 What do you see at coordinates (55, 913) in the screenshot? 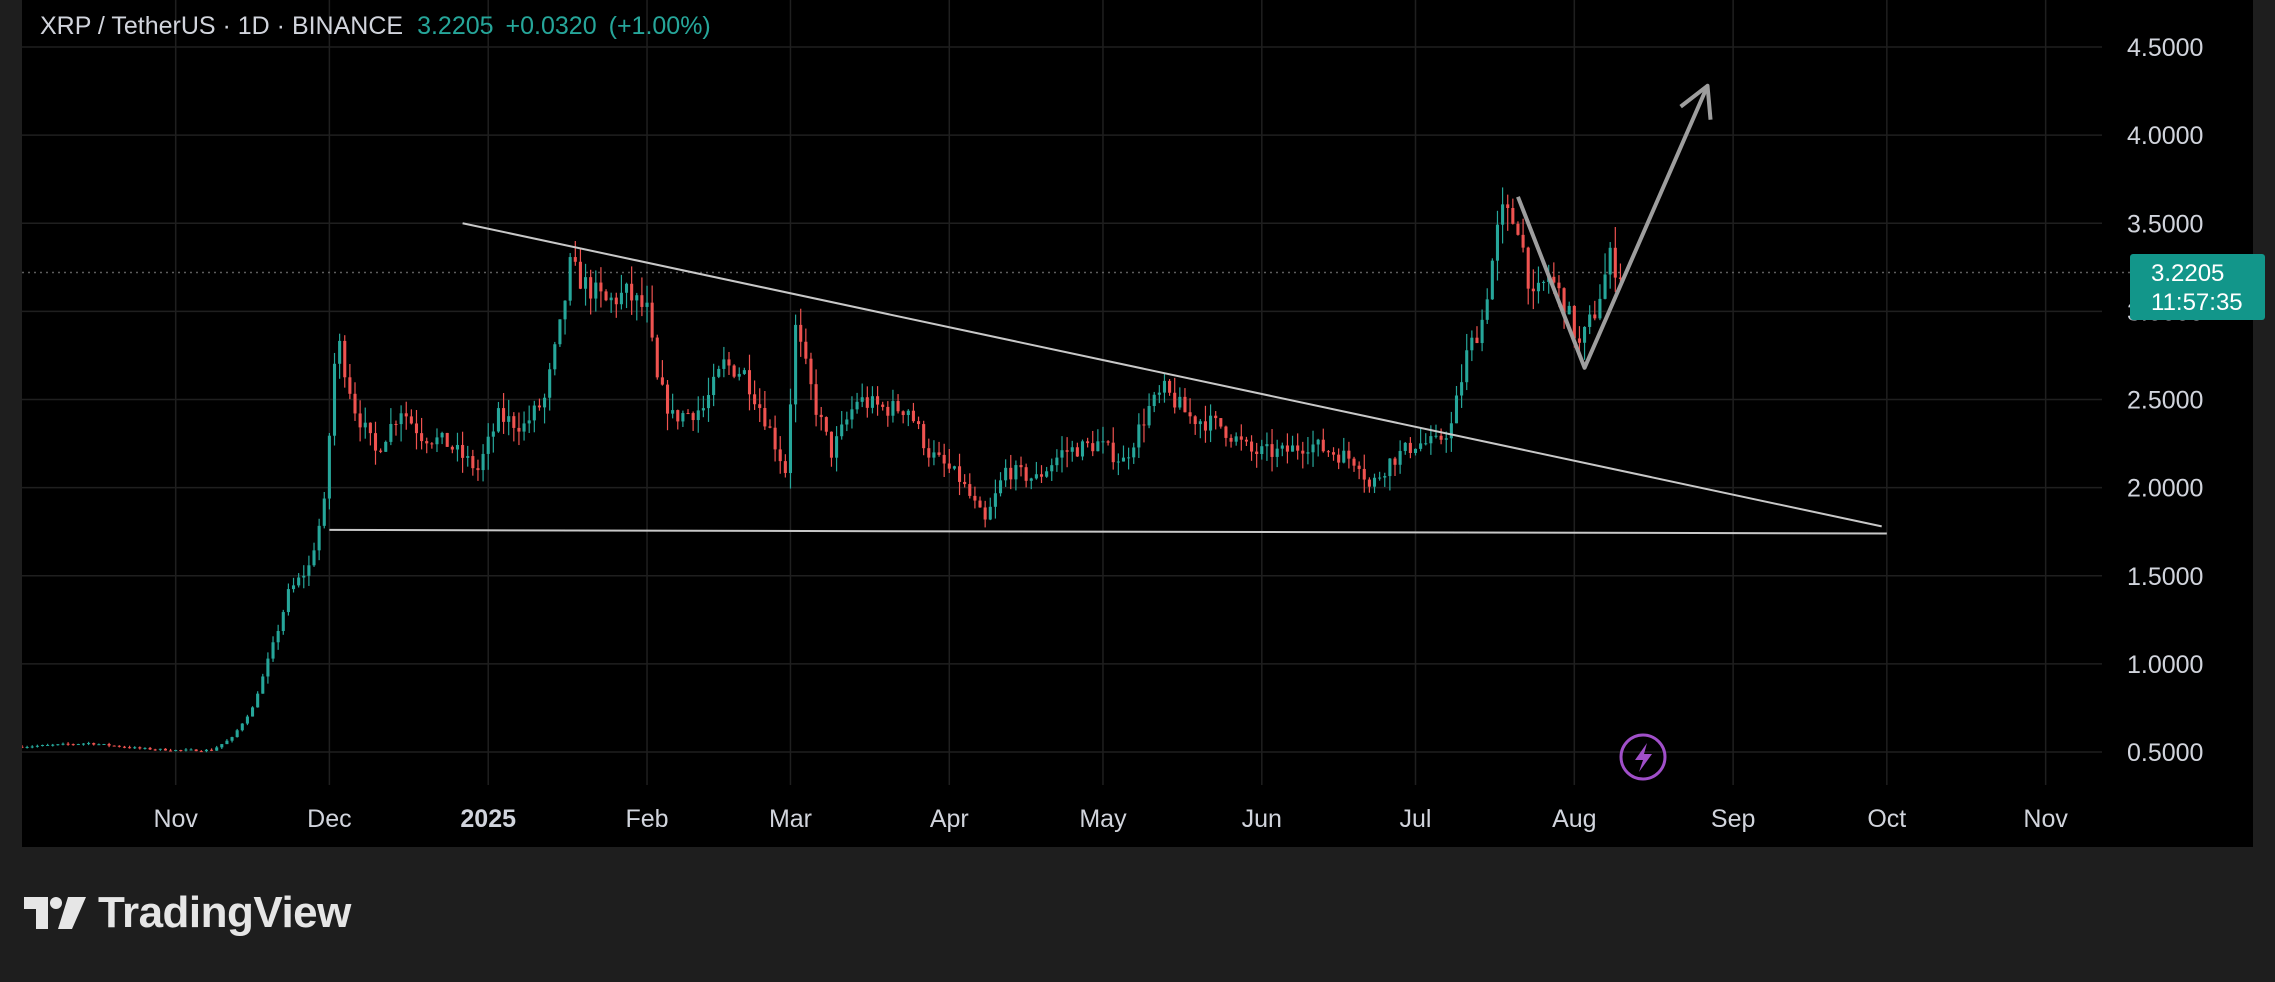
I see `tradingview-logo-icon` at bounding box center [55, 913].